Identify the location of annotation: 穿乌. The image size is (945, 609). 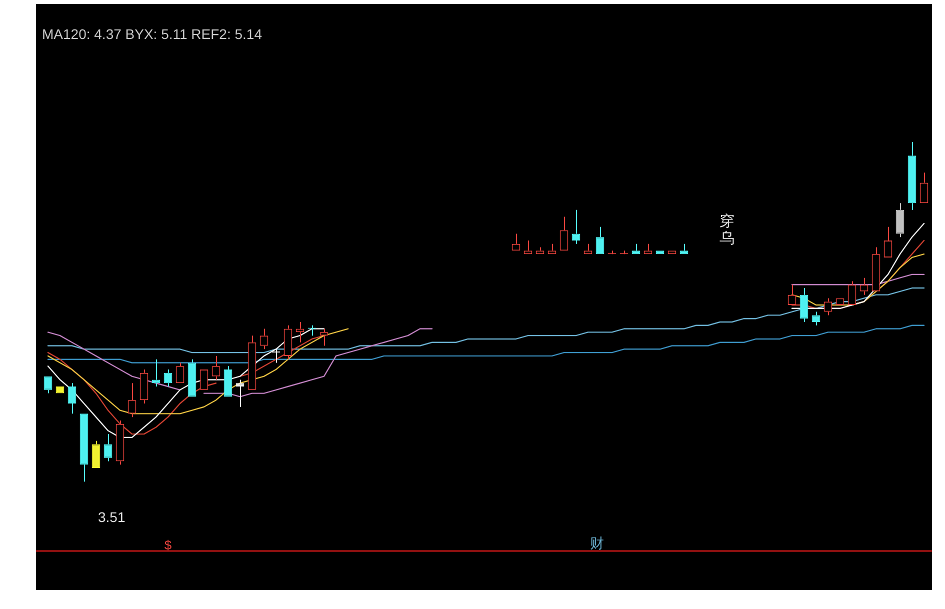
(727, 230).